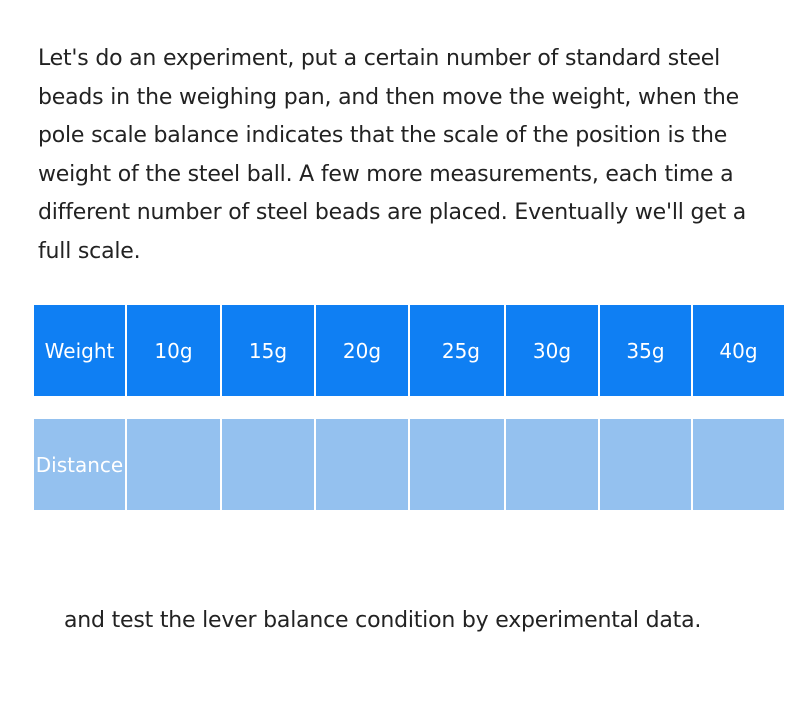 The image size is (800, 725). Describe the element at coordinates (79, 464) in the screenshot. I see `distance-label-cell: Distance` at that location.